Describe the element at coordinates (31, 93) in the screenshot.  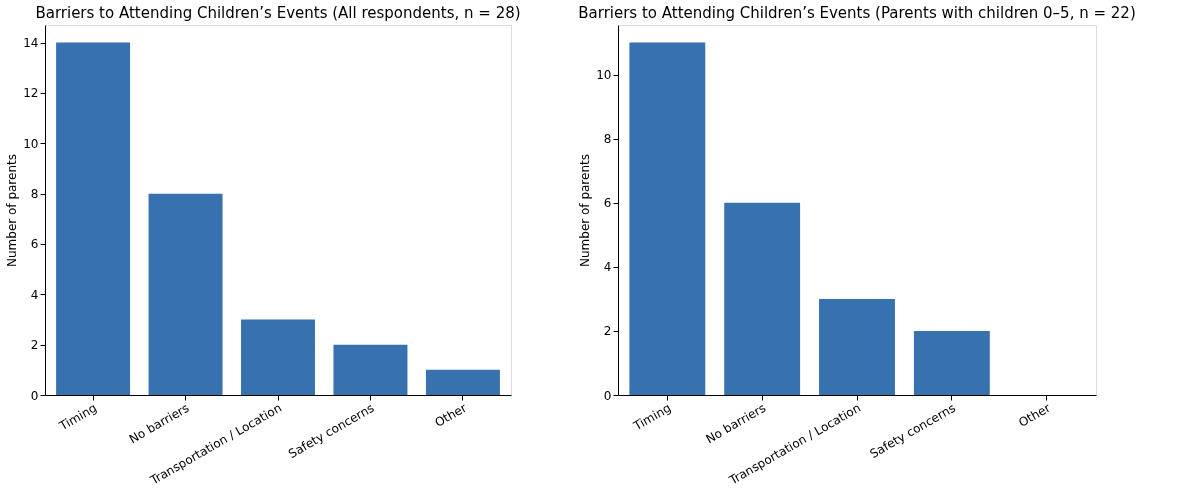
I see `y-tick-label: 12` at that location.